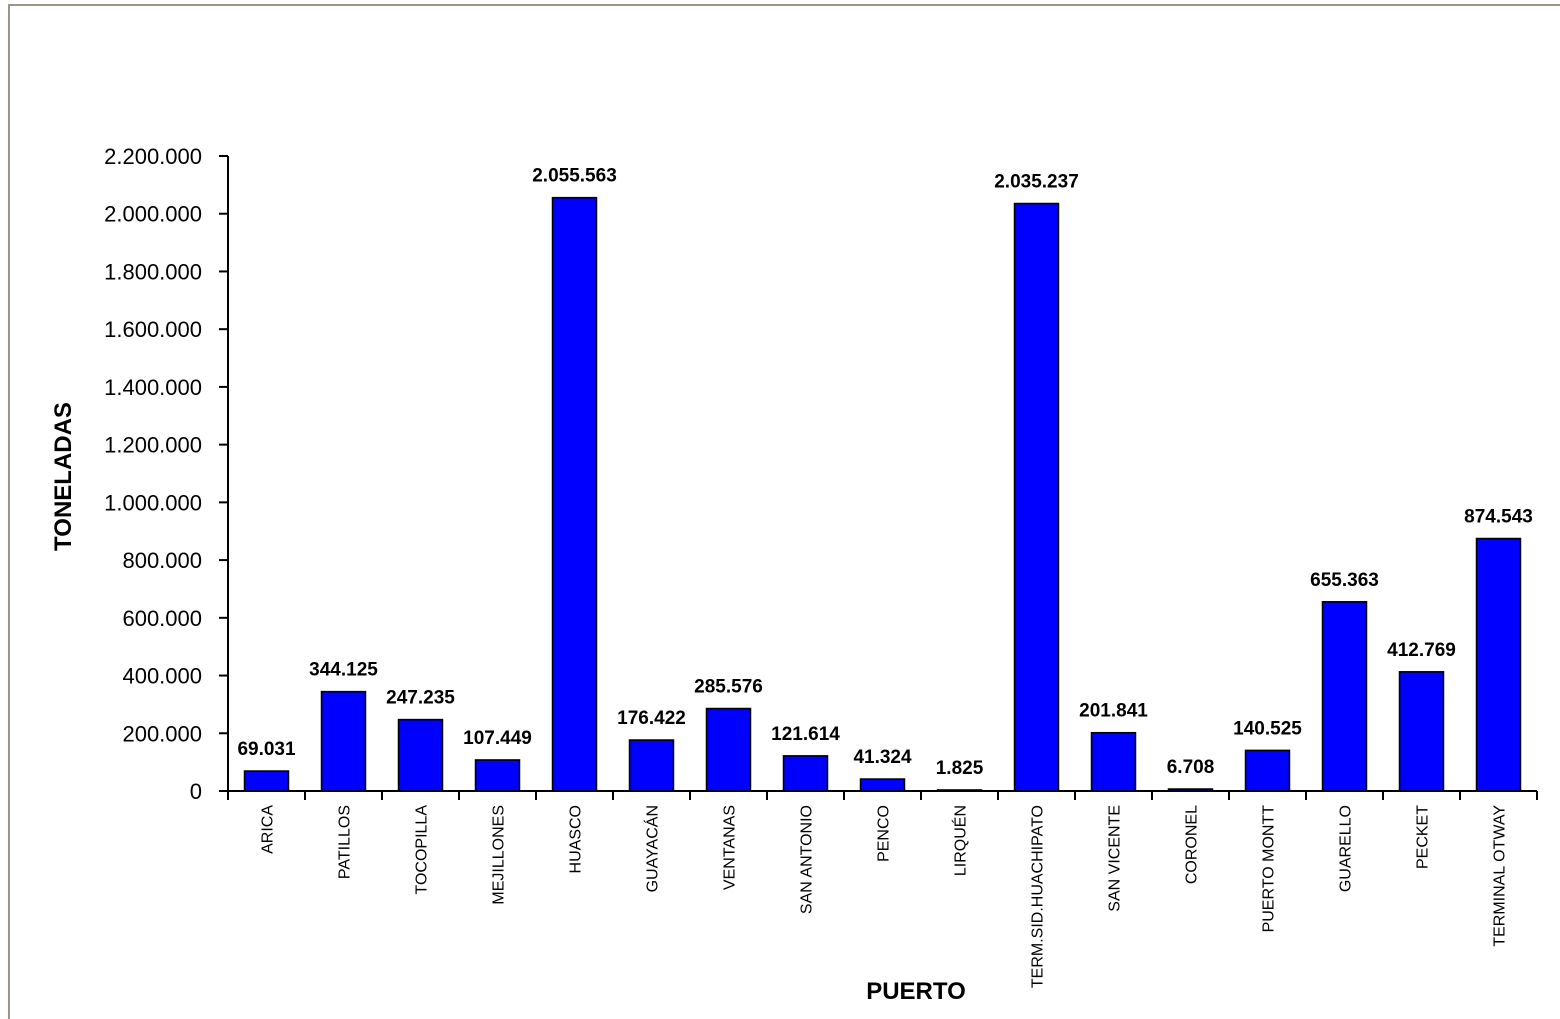 The image size is (1560, 1019). What do you see at coordinates (574, 176) in the screenshot?
I see `data-label: 2.055.563` at bounding box center [574, 176].